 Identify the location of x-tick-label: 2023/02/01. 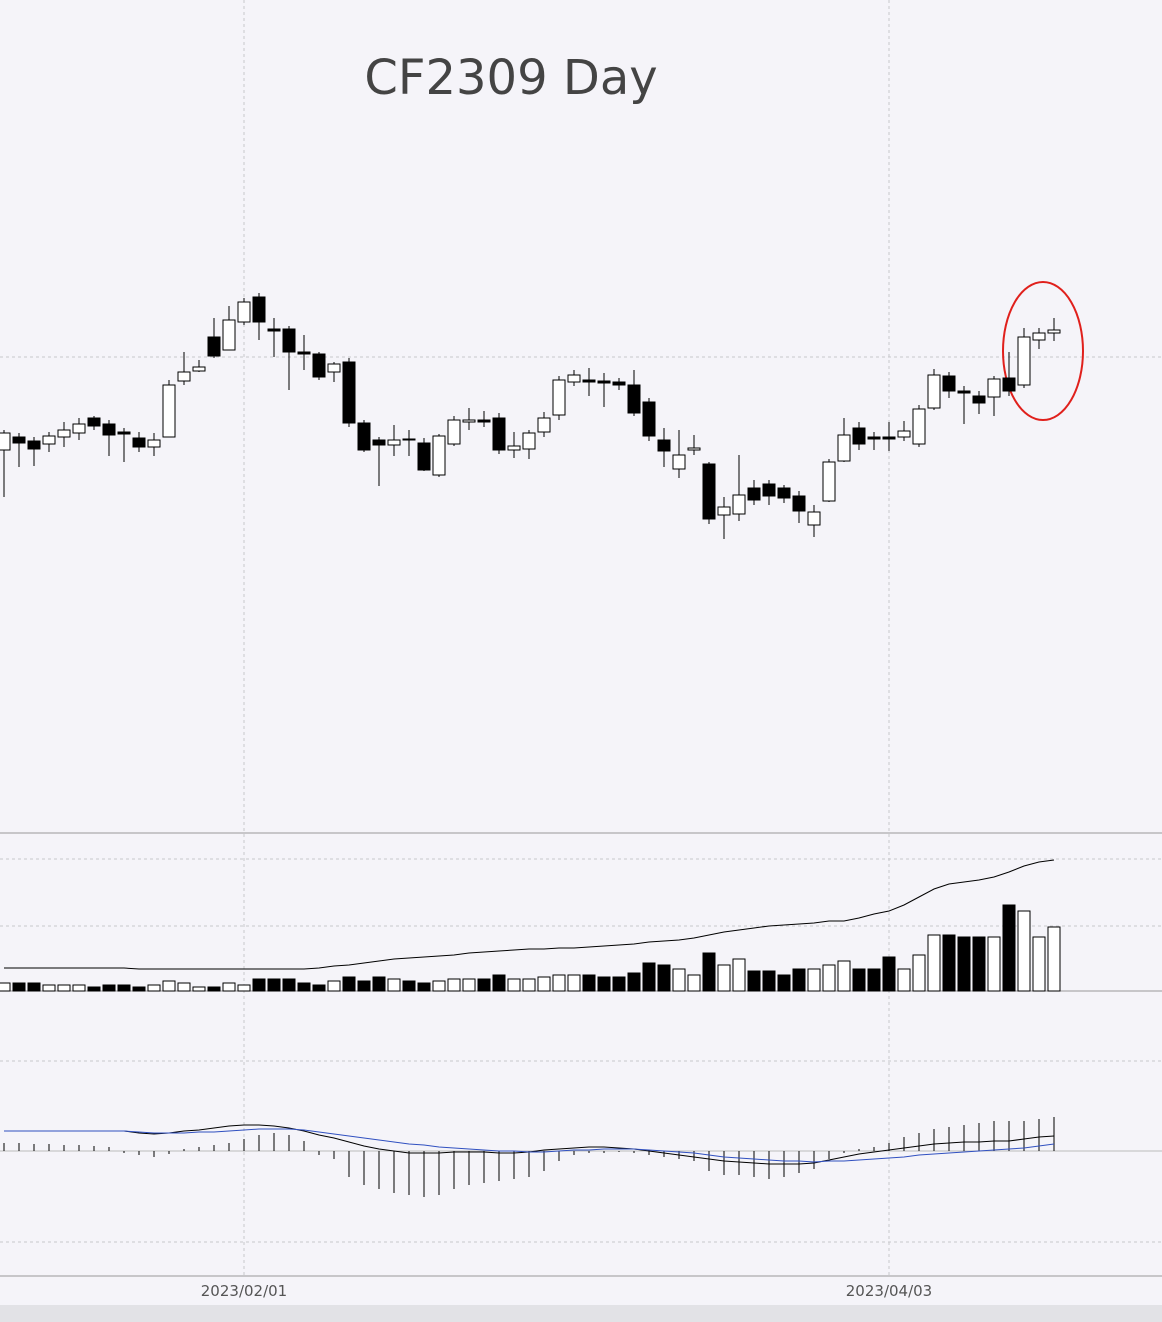
(244, 1291).